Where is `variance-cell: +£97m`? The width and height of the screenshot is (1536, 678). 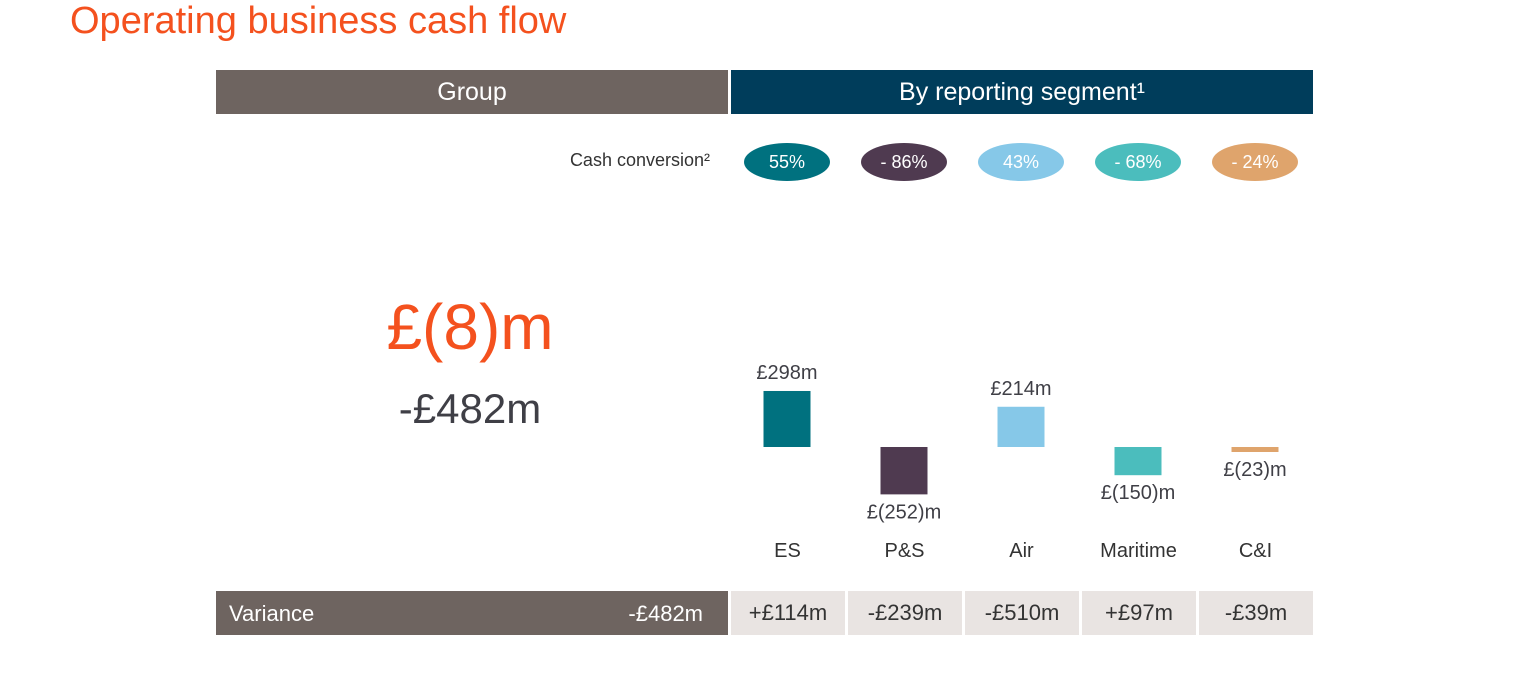 variance-cell: +£97m is located at coordinates (1139, 613).